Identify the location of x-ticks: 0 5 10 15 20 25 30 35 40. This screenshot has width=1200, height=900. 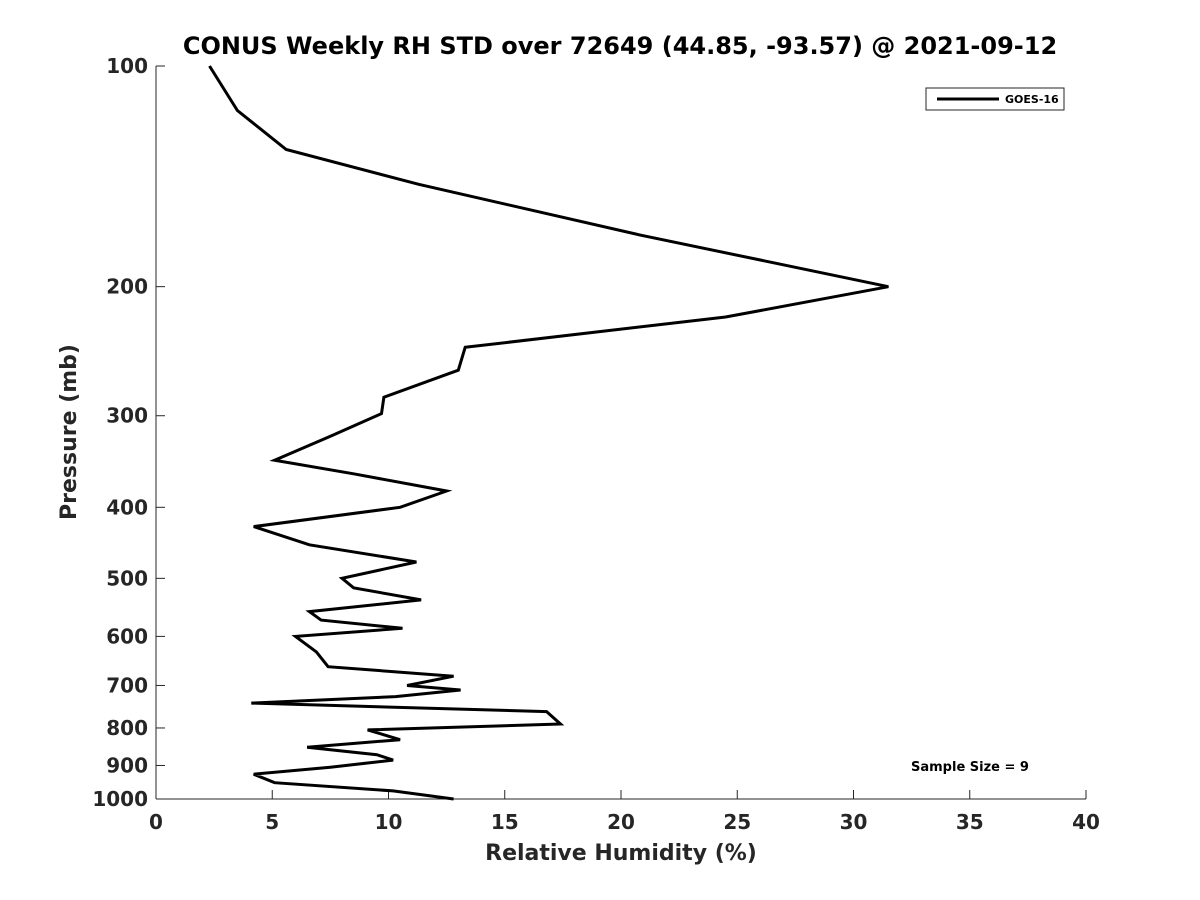
(624, 812).